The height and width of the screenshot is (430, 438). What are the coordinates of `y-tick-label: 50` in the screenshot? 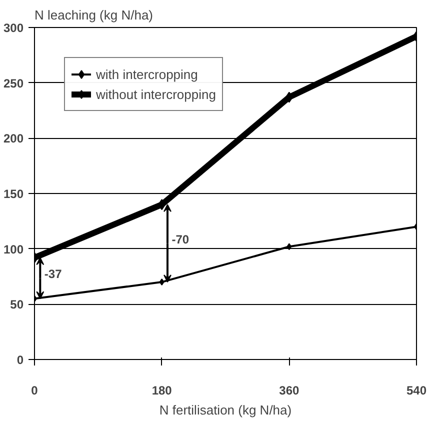 It's located at (17, 305).